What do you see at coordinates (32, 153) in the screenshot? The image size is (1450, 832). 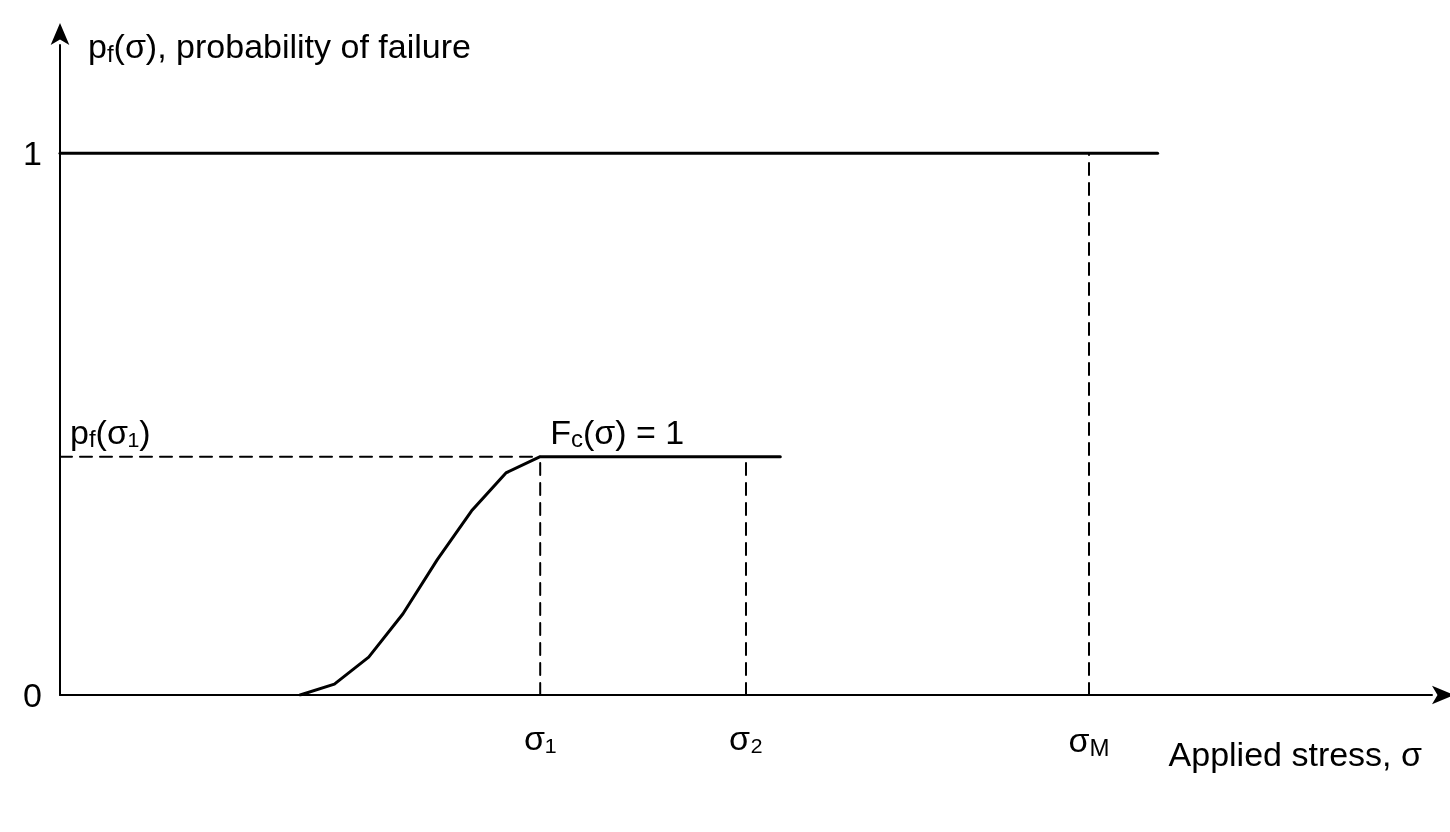 I see `y-tick-label: 1` at bounding box center [32, 153].